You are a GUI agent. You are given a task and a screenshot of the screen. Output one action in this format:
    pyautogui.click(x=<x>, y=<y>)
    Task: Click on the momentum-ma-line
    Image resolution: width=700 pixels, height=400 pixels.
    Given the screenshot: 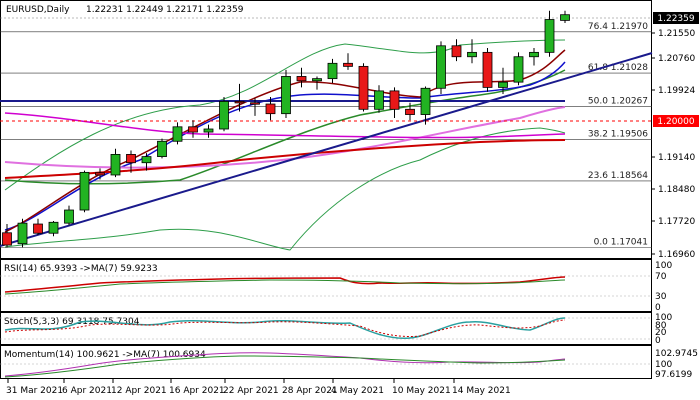 What is the action you would take?
    pyautogui.click(x=285, y=366)
    